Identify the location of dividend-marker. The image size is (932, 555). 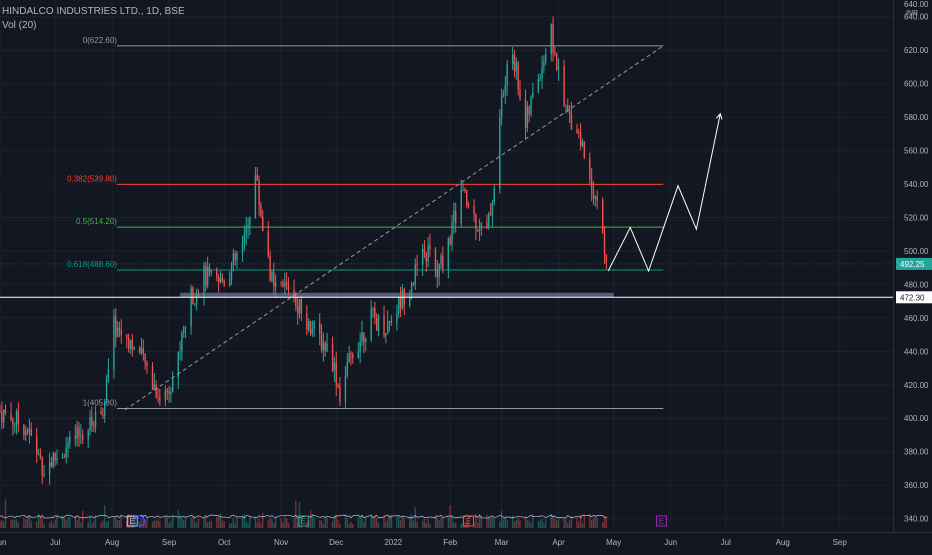
(140, 521).